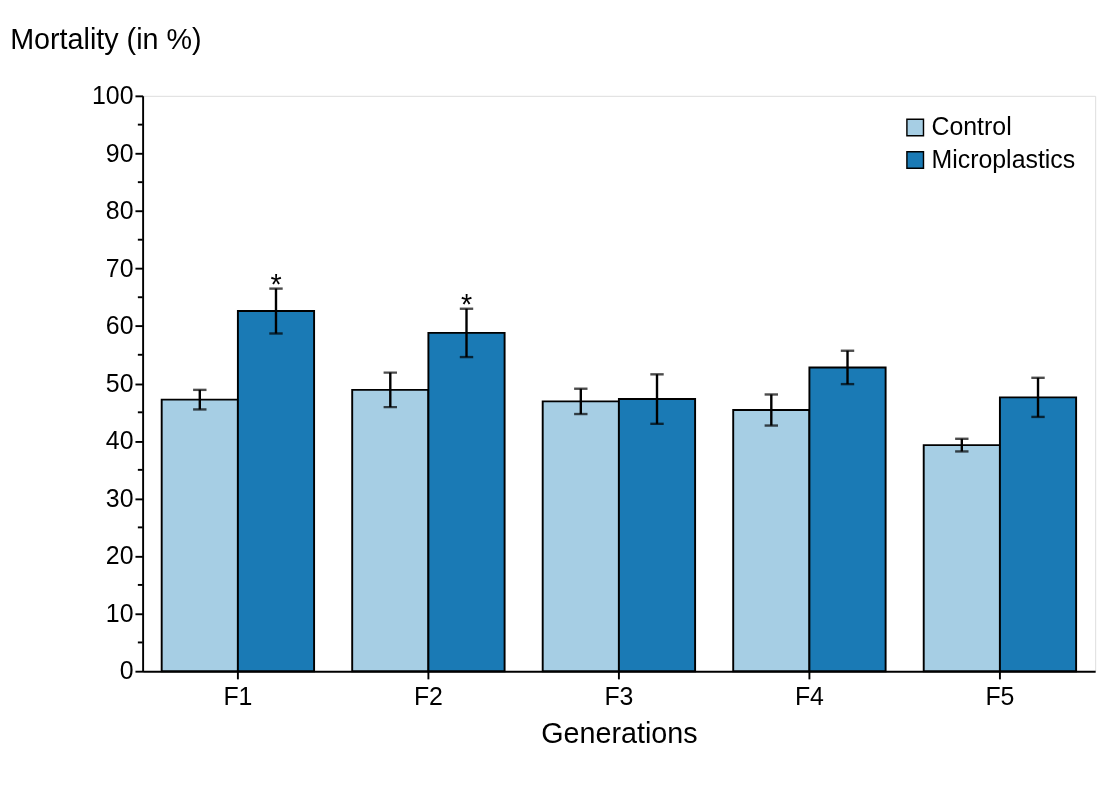 This screenshot has width=1099, height=809. Describe the element at coordinates (119, 612) in the screenshot. I see `y-tick-label: 10` at that location.